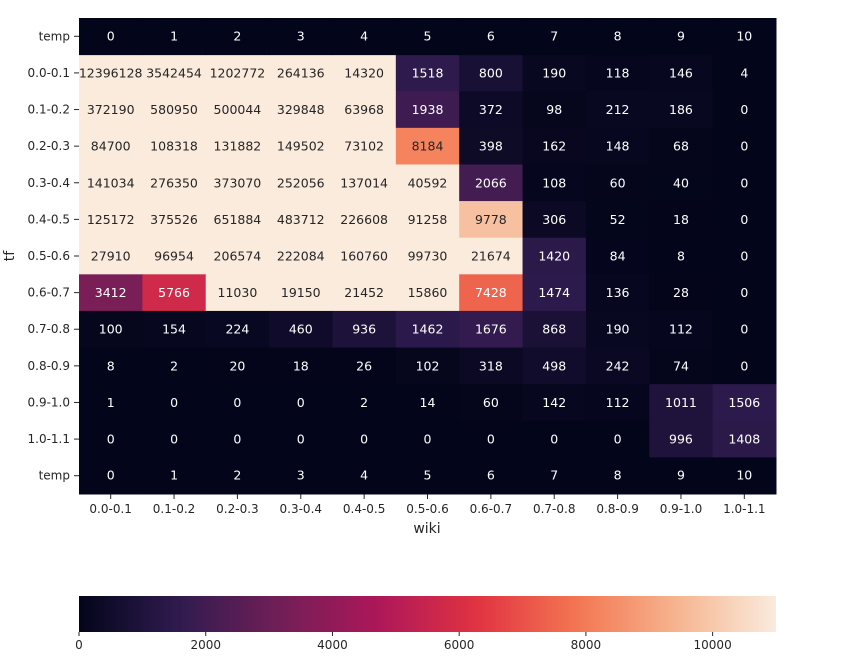 The image size is (860, 662). What do you see at coordinates (174, 256) in the screenshot?
I see `cell-value: 96954` at bounding box center [174, 256].